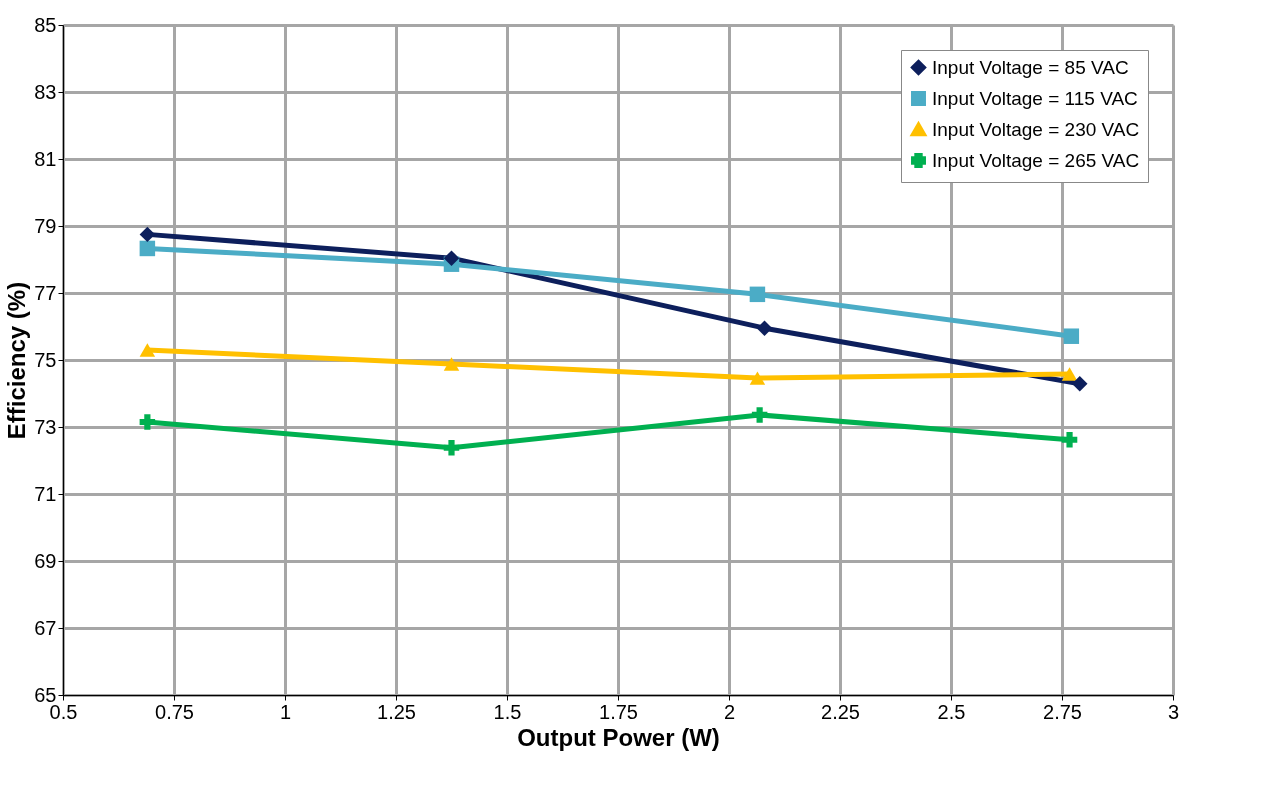  What do you see at coordinates (45, 493) in the screenshot?
I see `y-tick-label: 71` at bounding box center [45, 493].